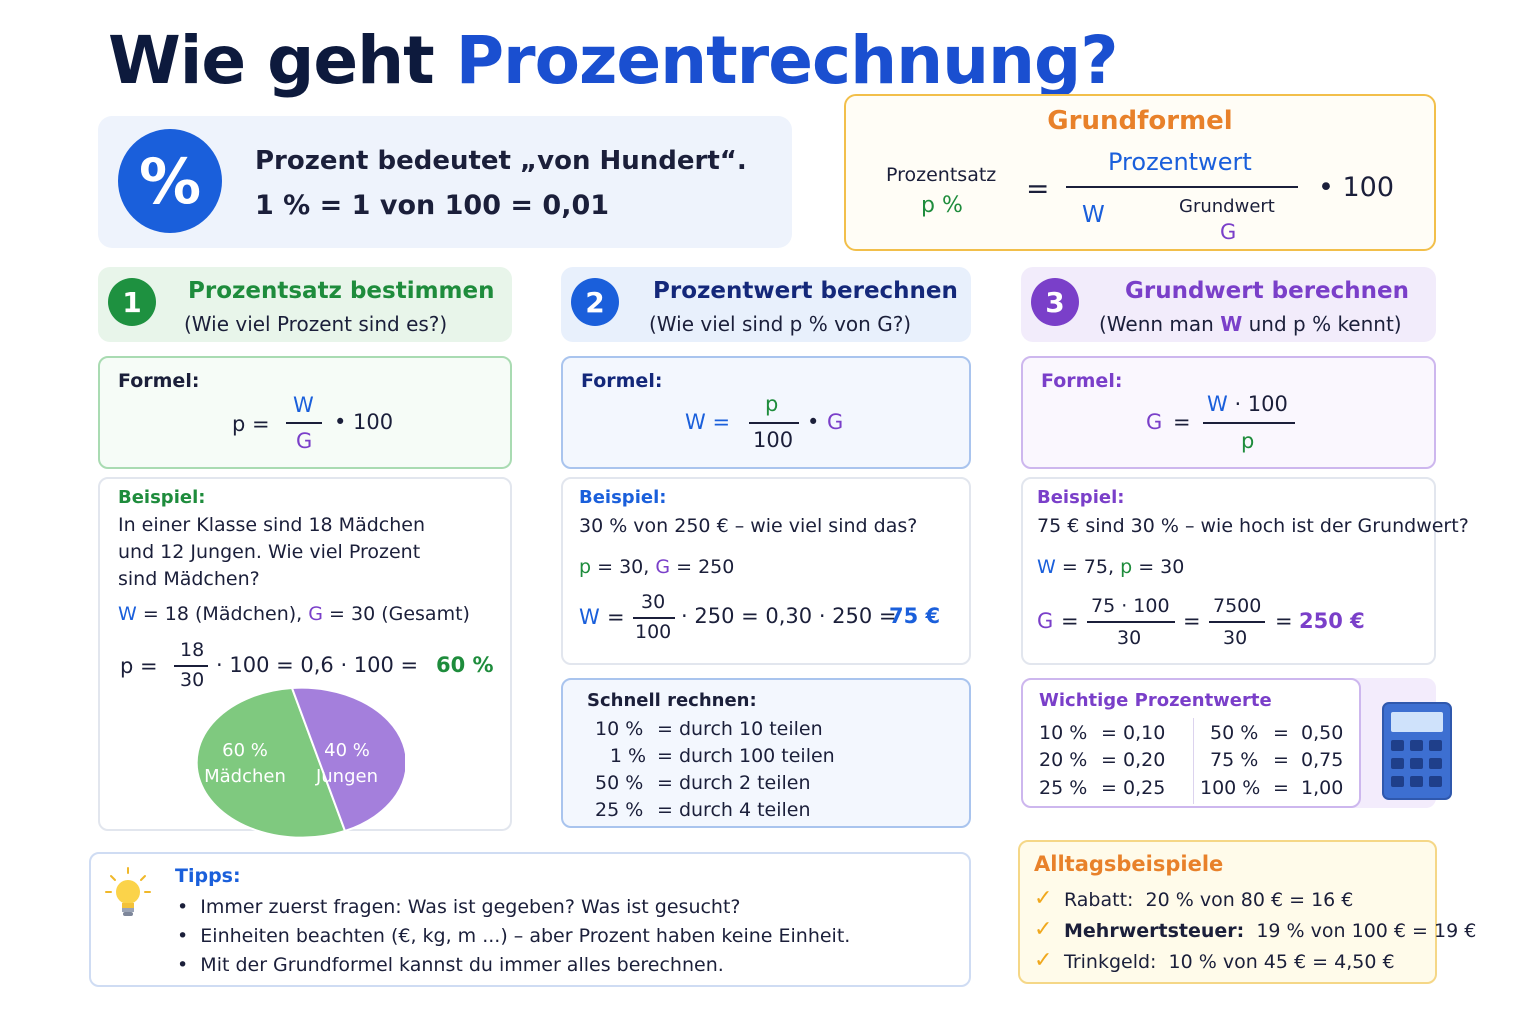 The width and height of the screenshot is (1536, 1024). Describe the element at coordinates (1228, 412) in the screenshot. I see `col3-formula-card: Formel: G = W · 100 p` at that location.